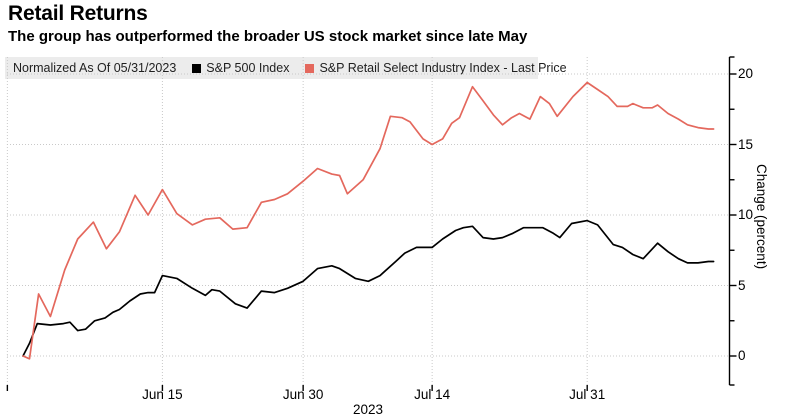 The image size is (789, 420). What do you see at coordinates (248, 68) in the screenshot?
I see `legend-label-sp500: S&P 500 Index` at bounding box center [248, 68].